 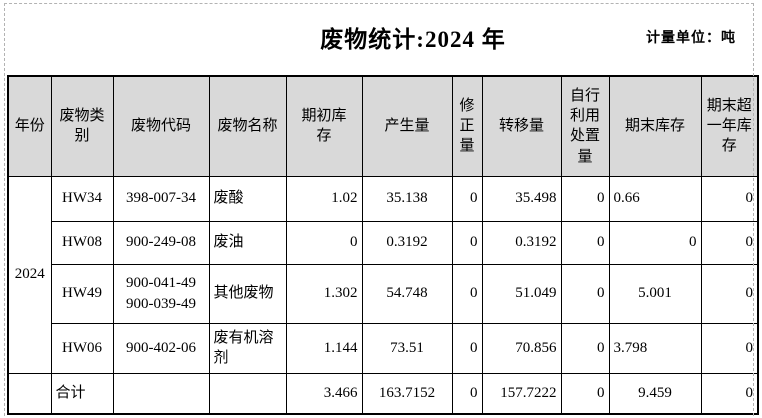 I want to click on cell-opening: 1.02, so click(x=324, y=198).